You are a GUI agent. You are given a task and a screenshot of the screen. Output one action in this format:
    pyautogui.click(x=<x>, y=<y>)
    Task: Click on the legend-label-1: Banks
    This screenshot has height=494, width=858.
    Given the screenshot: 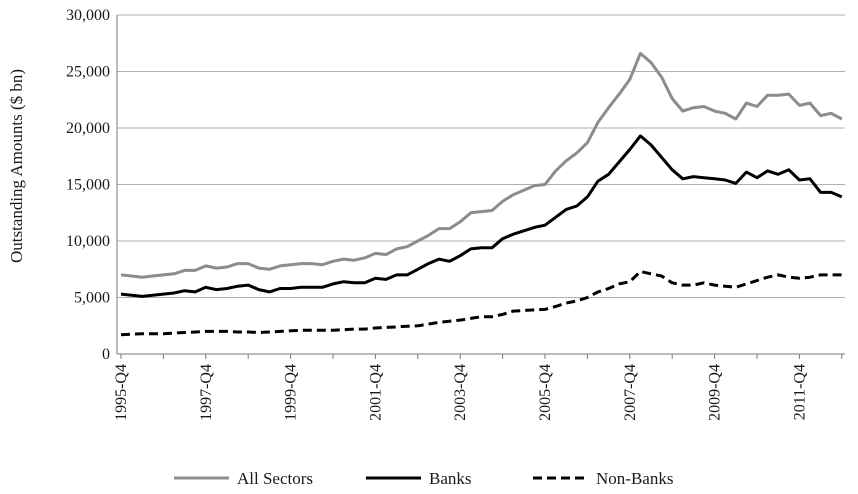 What is the action you would take?
    pyautogui.click(x=450, y=478)
    